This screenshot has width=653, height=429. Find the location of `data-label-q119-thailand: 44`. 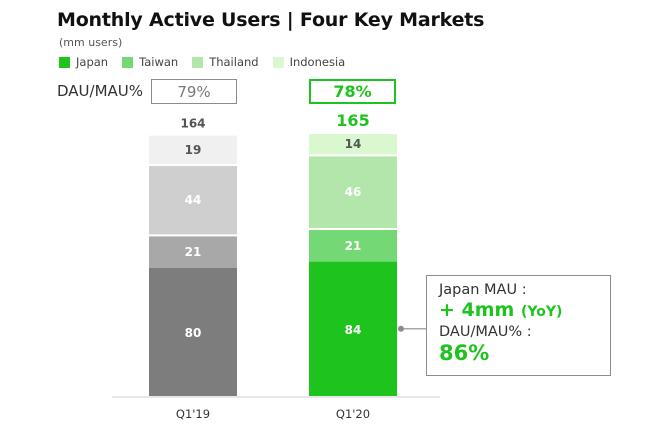

data-label-q119-thailand: 44 is located at coordinates (193, 200).